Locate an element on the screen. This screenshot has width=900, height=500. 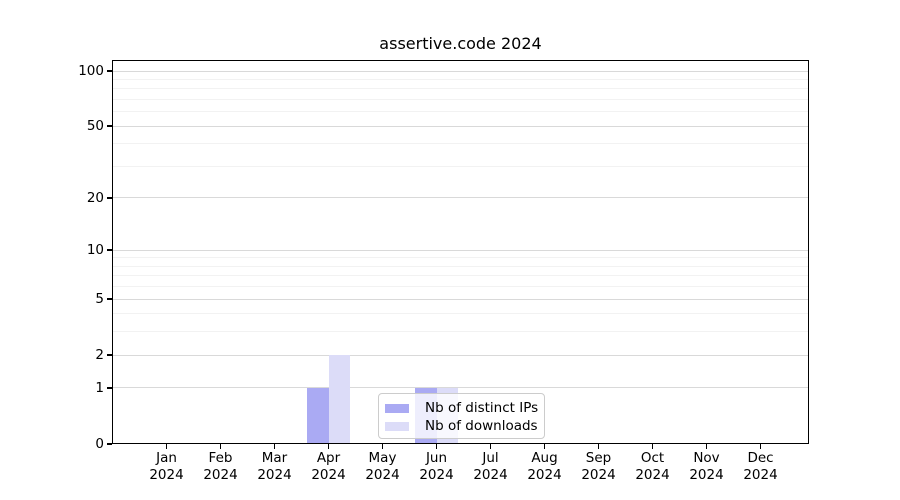
x-tick-label: Nov 2024 is located at coordinates (706, 466).